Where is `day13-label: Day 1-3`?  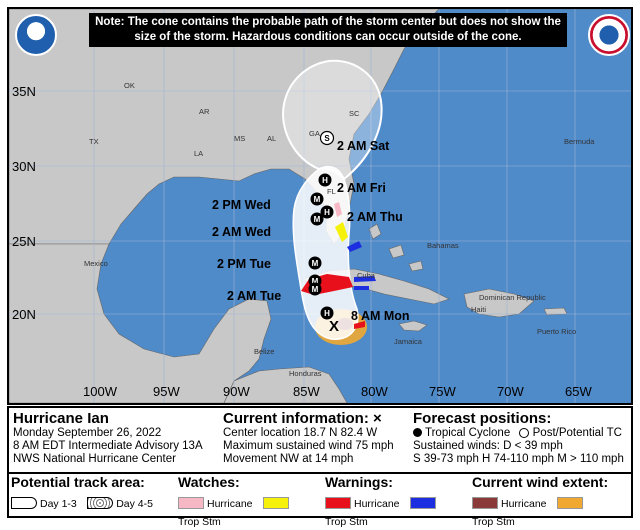 day13-label: Day 1-3 is located at coordinates (58, 504).